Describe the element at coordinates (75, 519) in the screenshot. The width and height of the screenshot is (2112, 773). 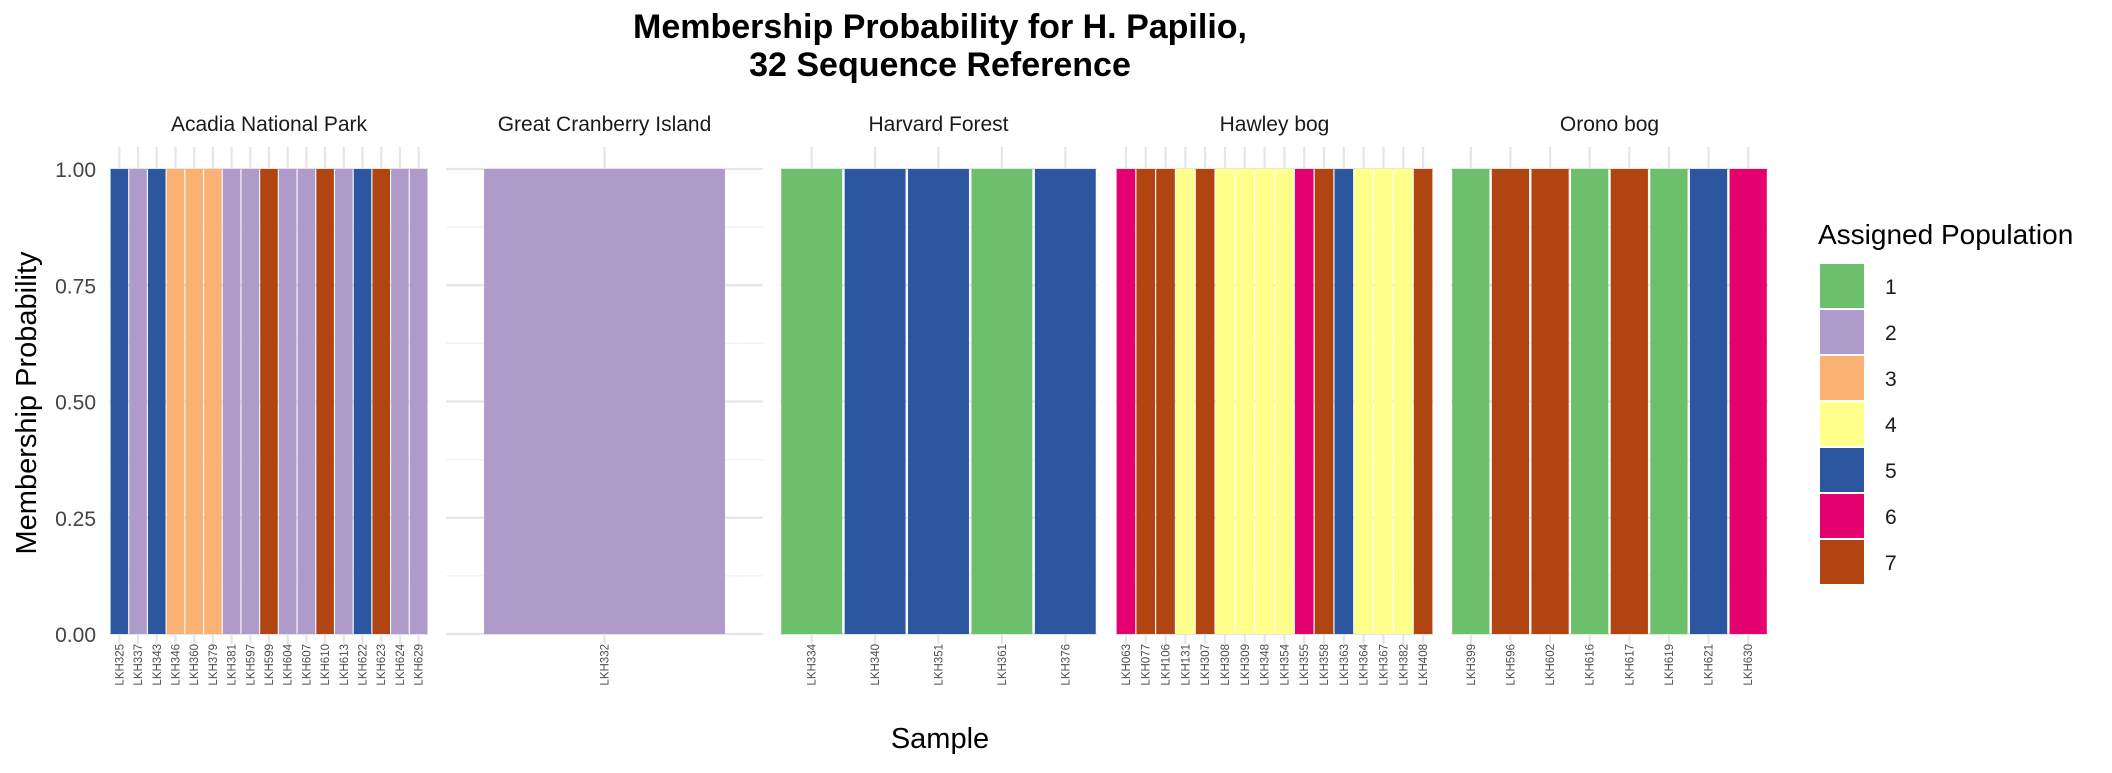
I see `y-tick-label: 0.25` at that location.